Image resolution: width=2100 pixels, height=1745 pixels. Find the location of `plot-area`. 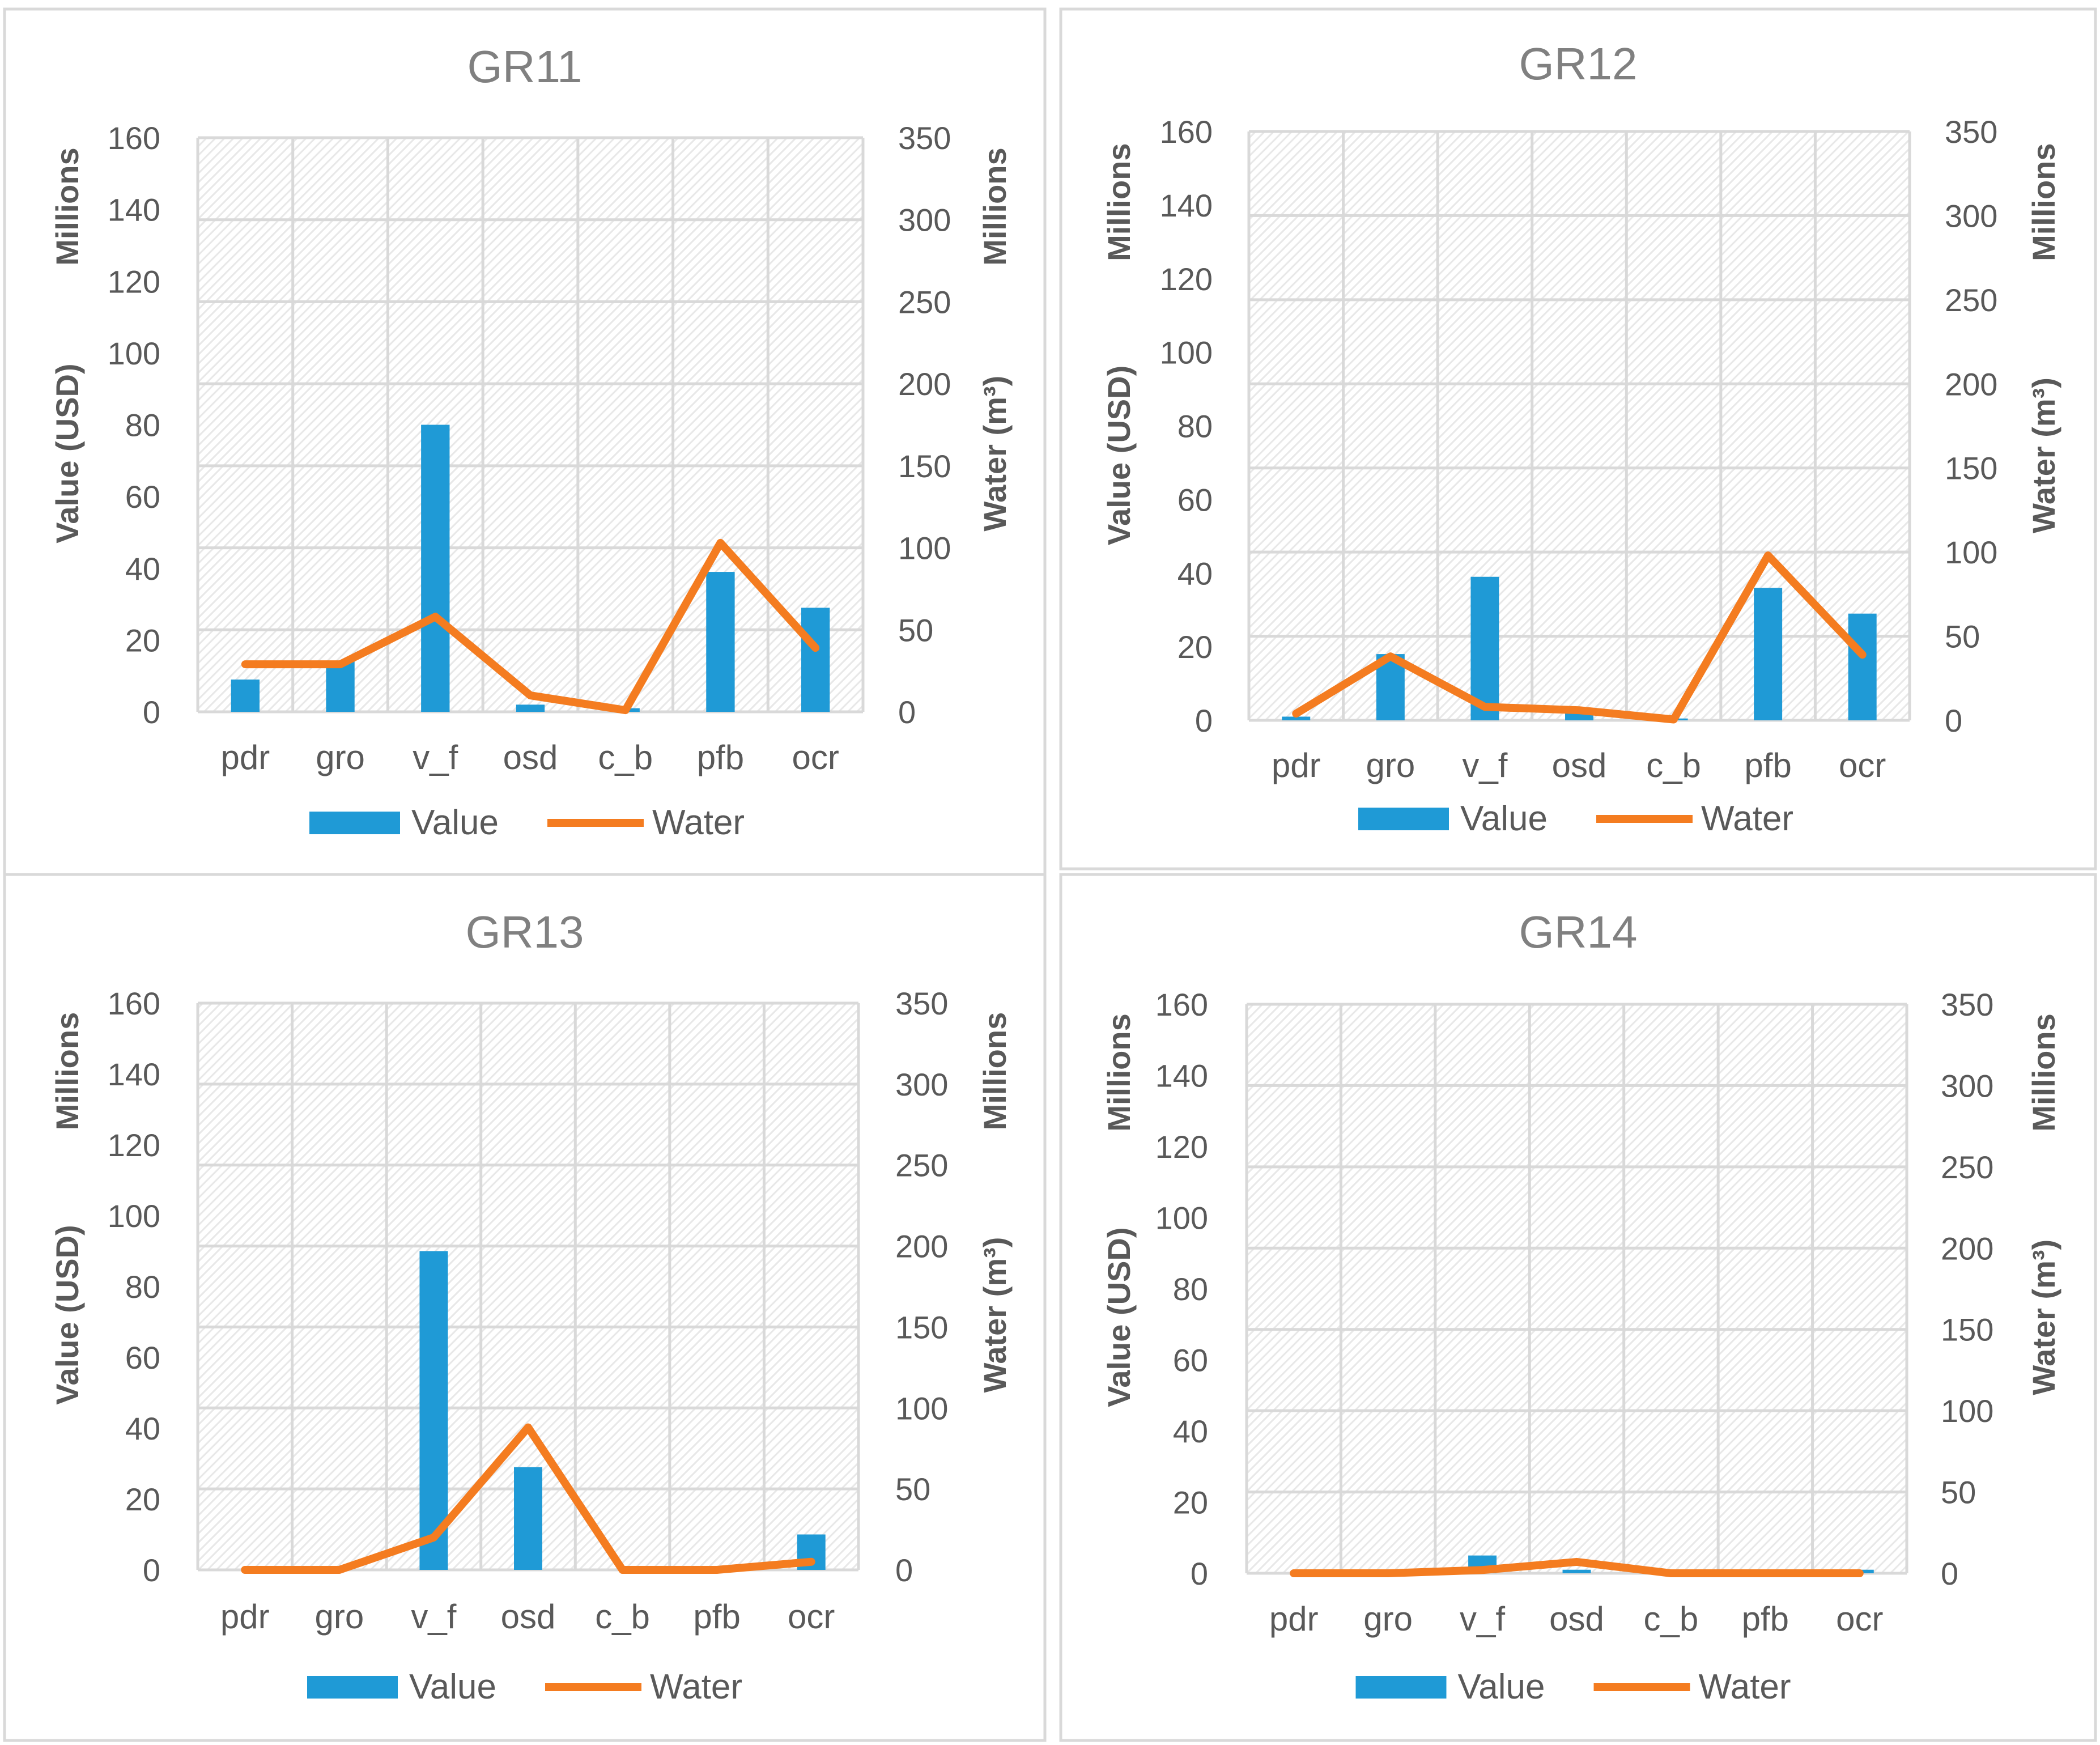

plot-area is located at coordinates (1577, 1288).